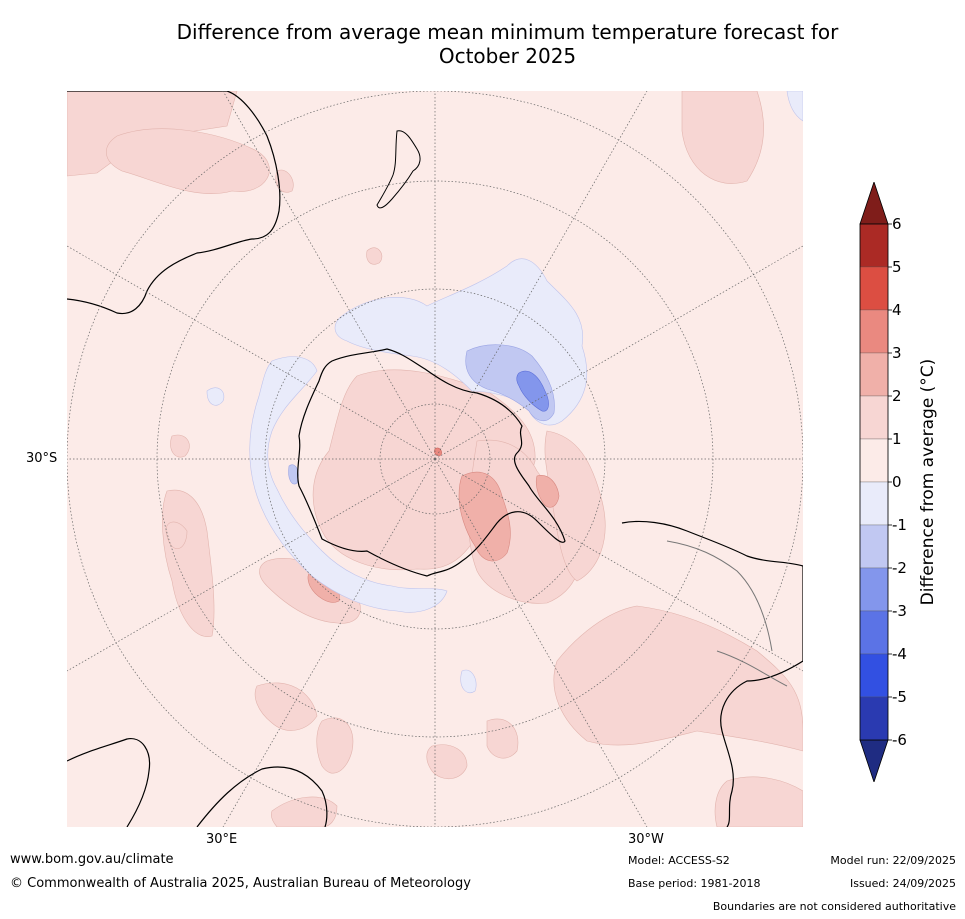 The width and height of the screenshot is (965, 919). What do you see at coordinates (893, 860) in the screenshot?
I see `footer-model-run: Model run: 22/09/2025` at bounding box center [893, 860].